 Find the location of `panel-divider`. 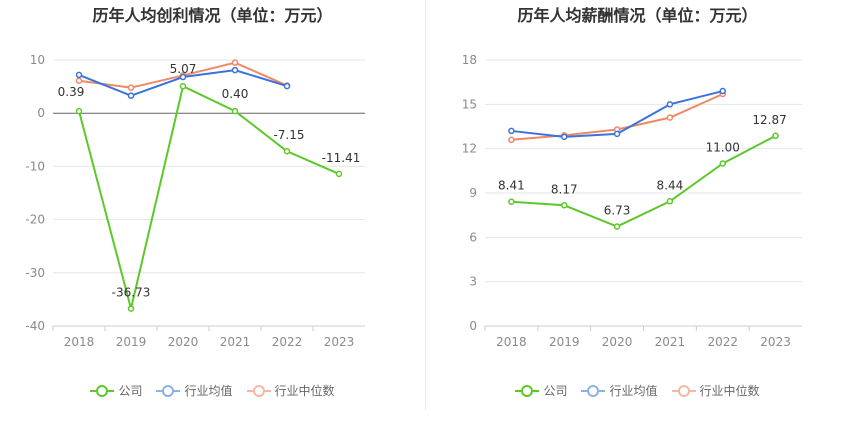

panel-divider is located at coordinates (425, 205).